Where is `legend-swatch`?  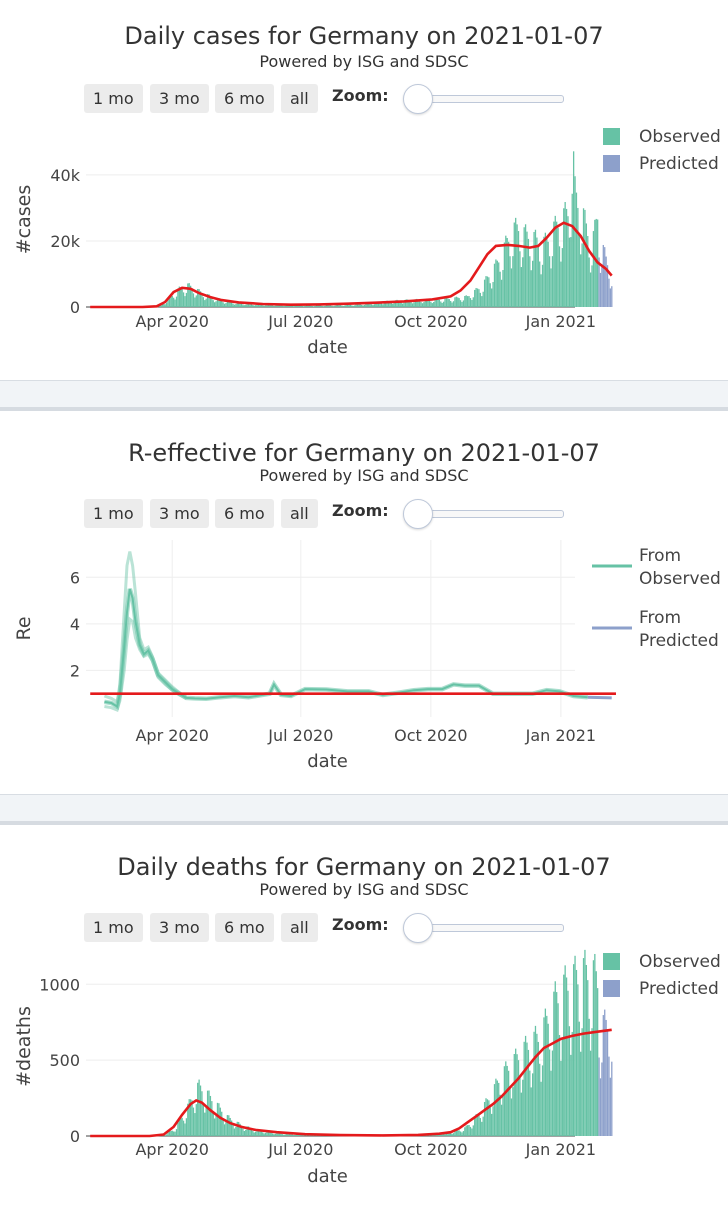 legend-swatch is located at coordinates (611, 961).